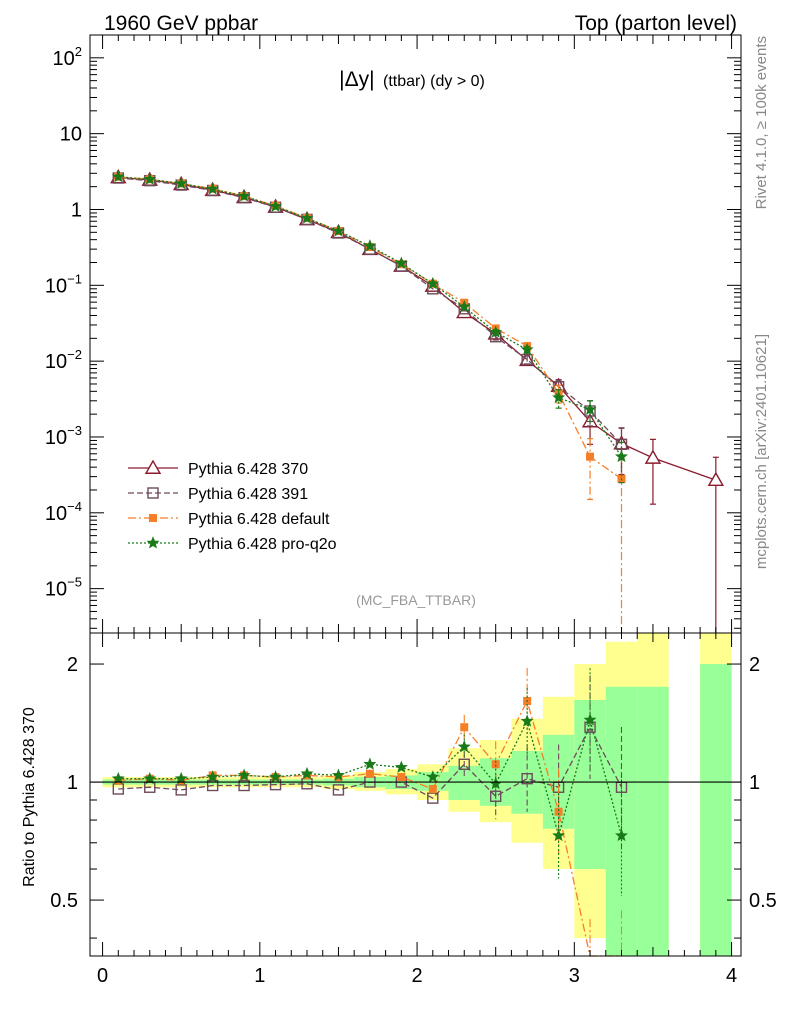  I want to click on legend-label: Pythia 6.428 default, so click(259, 519).